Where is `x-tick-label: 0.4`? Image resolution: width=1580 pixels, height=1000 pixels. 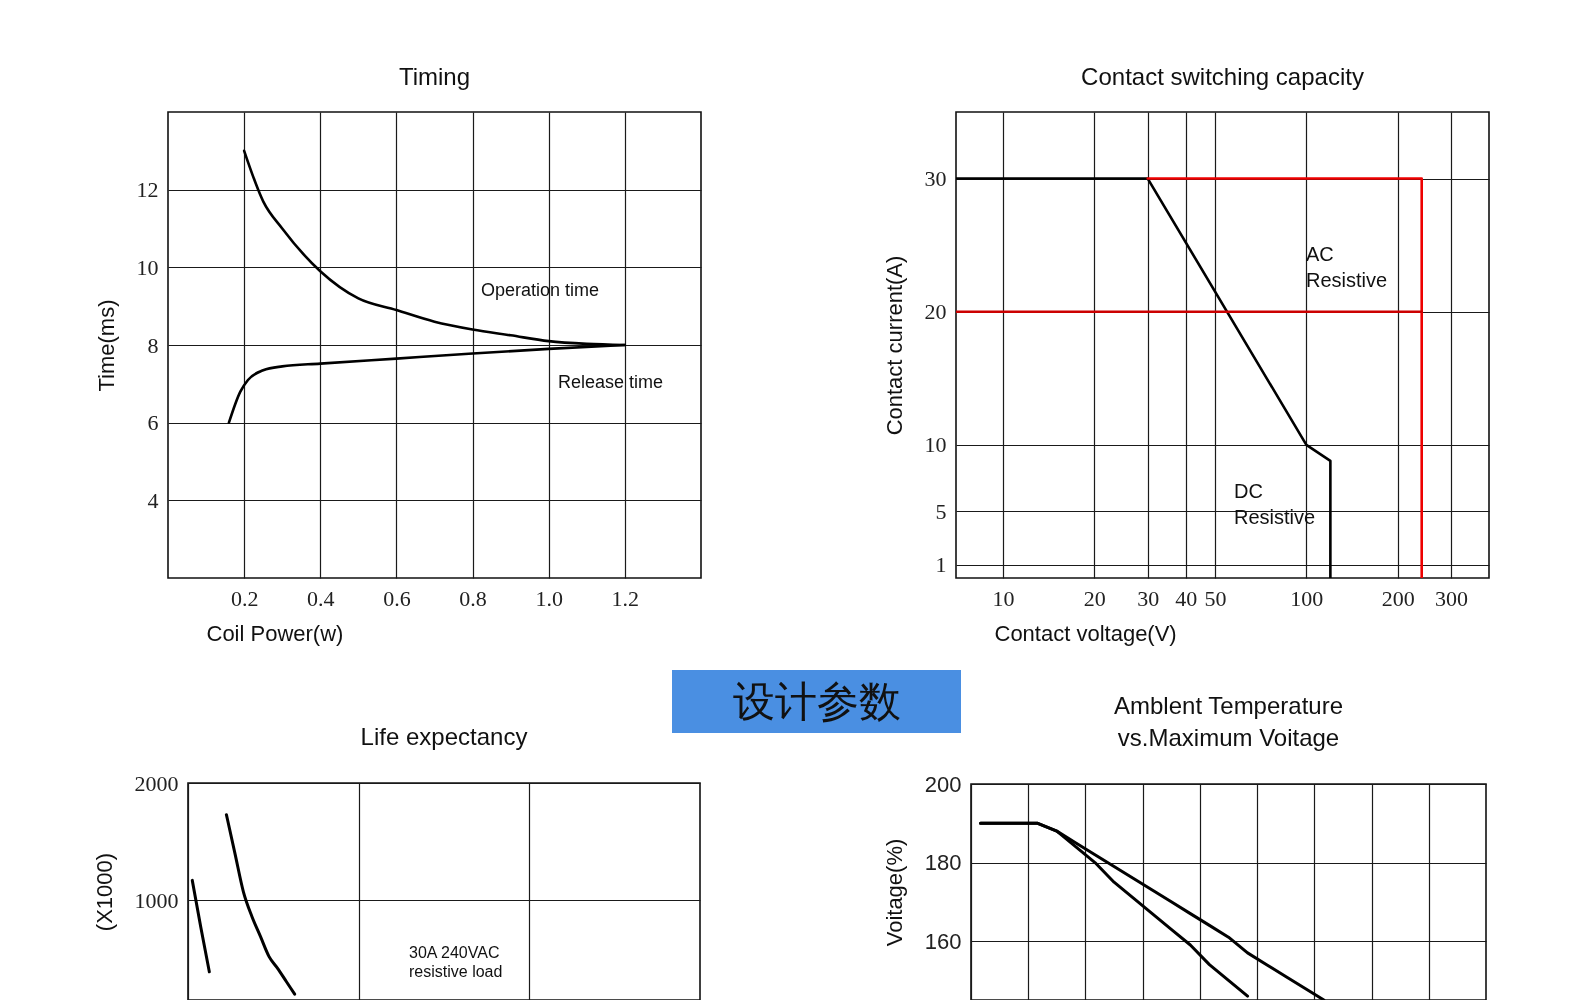 x-tick-label: 0.4 is located at coordinates (321, 598).